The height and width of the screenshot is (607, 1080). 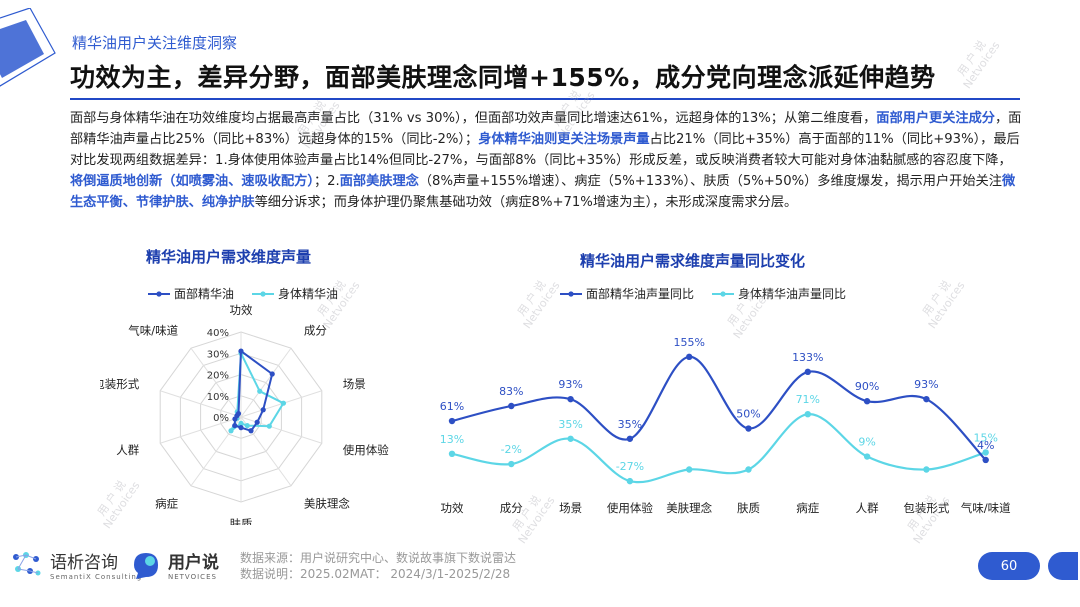 What do you see at coordinates (689, 508) in the screenshot?
I see `line-x-tick-label: 美肤理念` at bounding box center [689, 508].